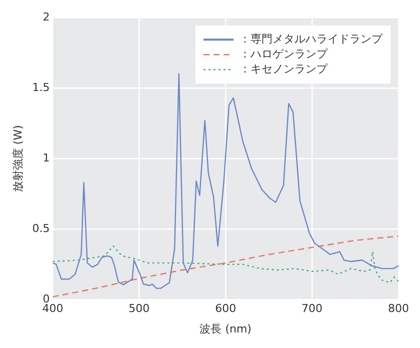 This screenshot has height=348, width=420. Describe the element at coordinates (284, 53) in the screenshot. I see `legend-label: ：ハロゲンランプ` at that location.